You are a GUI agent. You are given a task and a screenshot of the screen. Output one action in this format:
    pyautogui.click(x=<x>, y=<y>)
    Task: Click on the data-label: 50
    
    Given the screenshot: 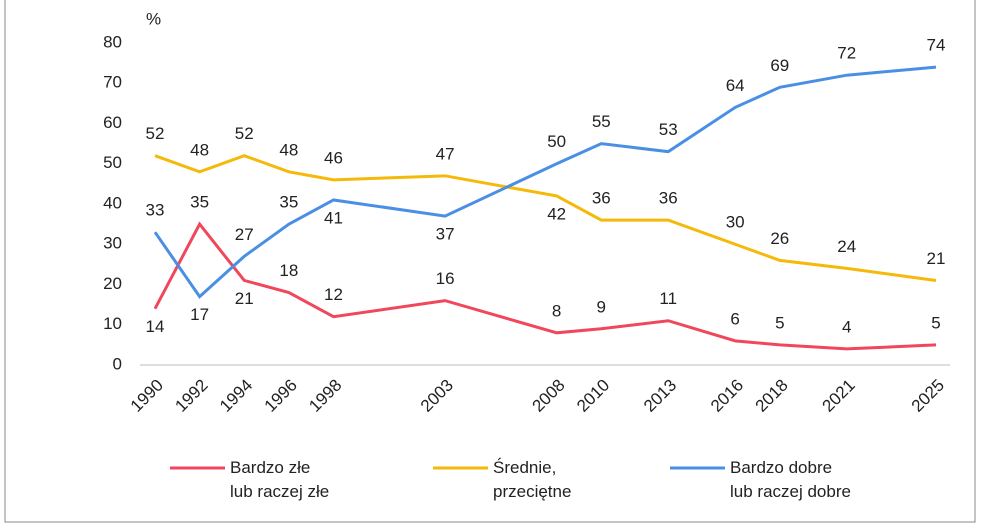 What is the action you would take?
    pyautogui.click(x=556, y=141)
    